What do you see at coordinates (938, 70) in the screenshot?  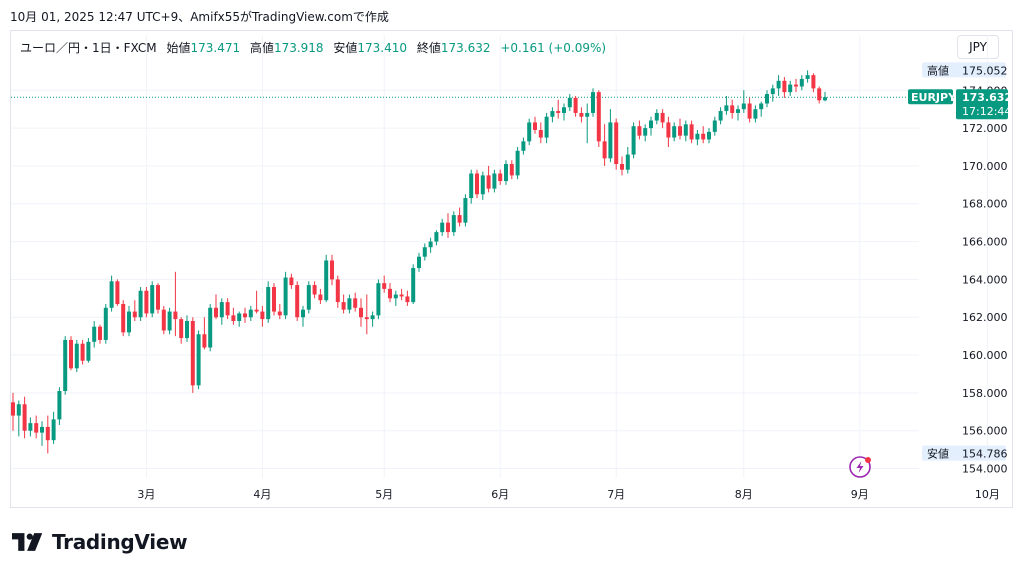 I see `high-tag-label: 高値` at bounding box center [938, 70].